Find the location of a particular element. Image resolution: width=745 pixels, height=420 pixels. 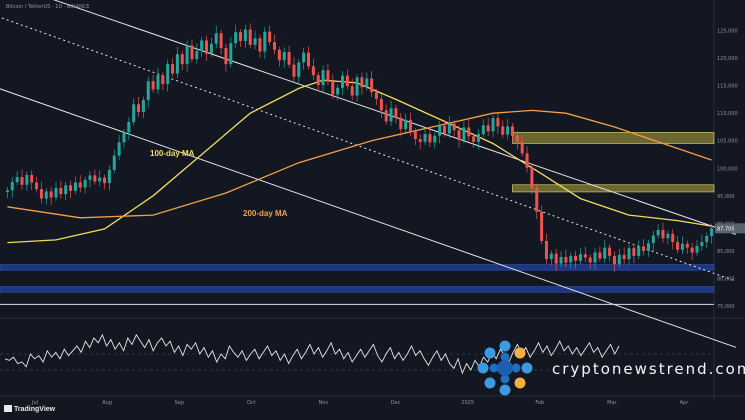

y-tick-label: 85,000 is located at coordinates (726, 252).